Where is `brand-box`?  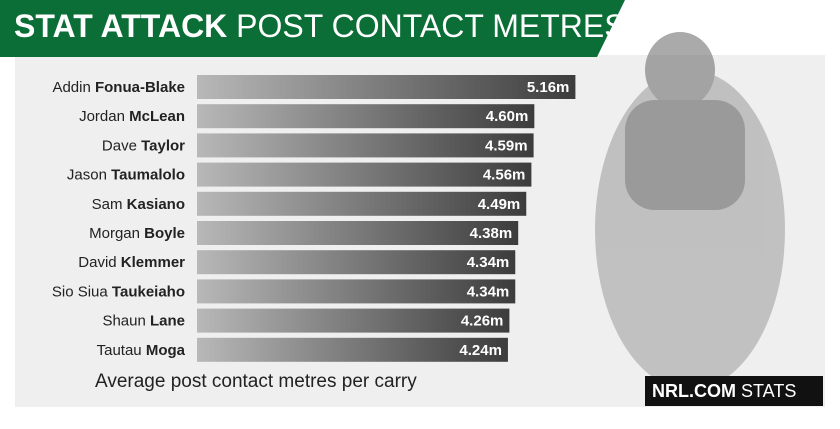 brand-box is located at coordinates (734, 391).